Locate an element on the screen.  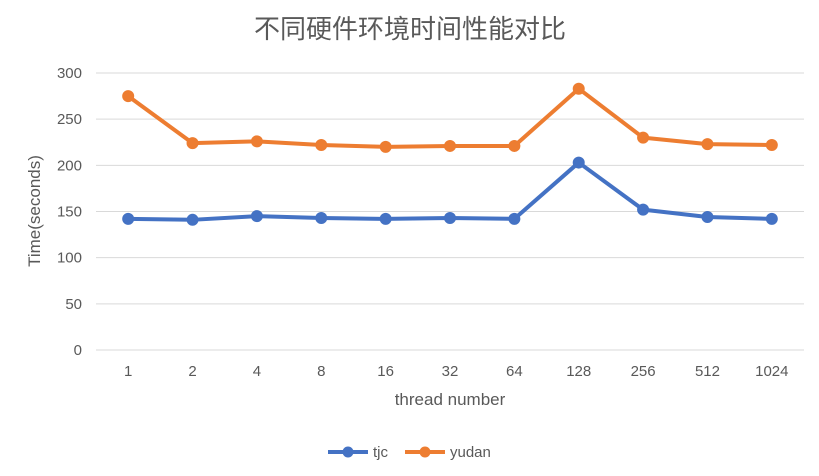
y-tick-label: 0 is located at coordinates (78, 350).